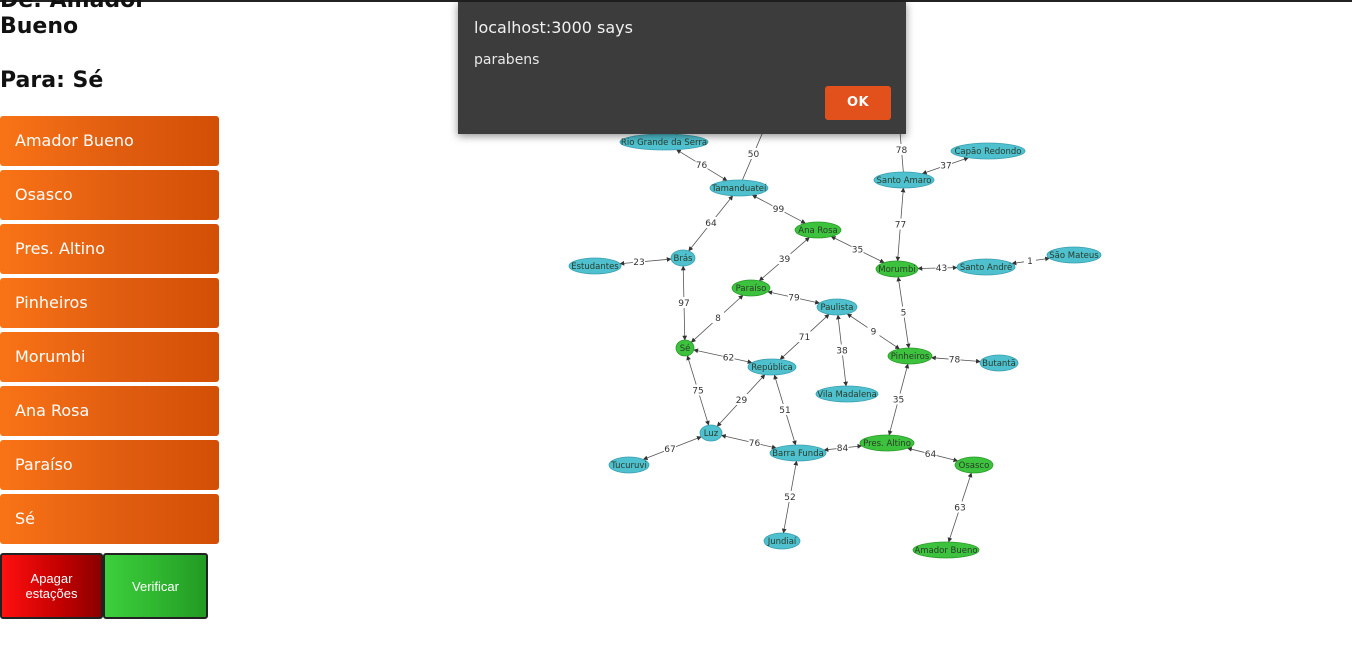 Image resolution: width=1352 pixels, height=672 pixels. What do you see at coordinates (109, 519) in the screenshot?
I see `station-button-se: Sé` at bounding box center [109, 519].